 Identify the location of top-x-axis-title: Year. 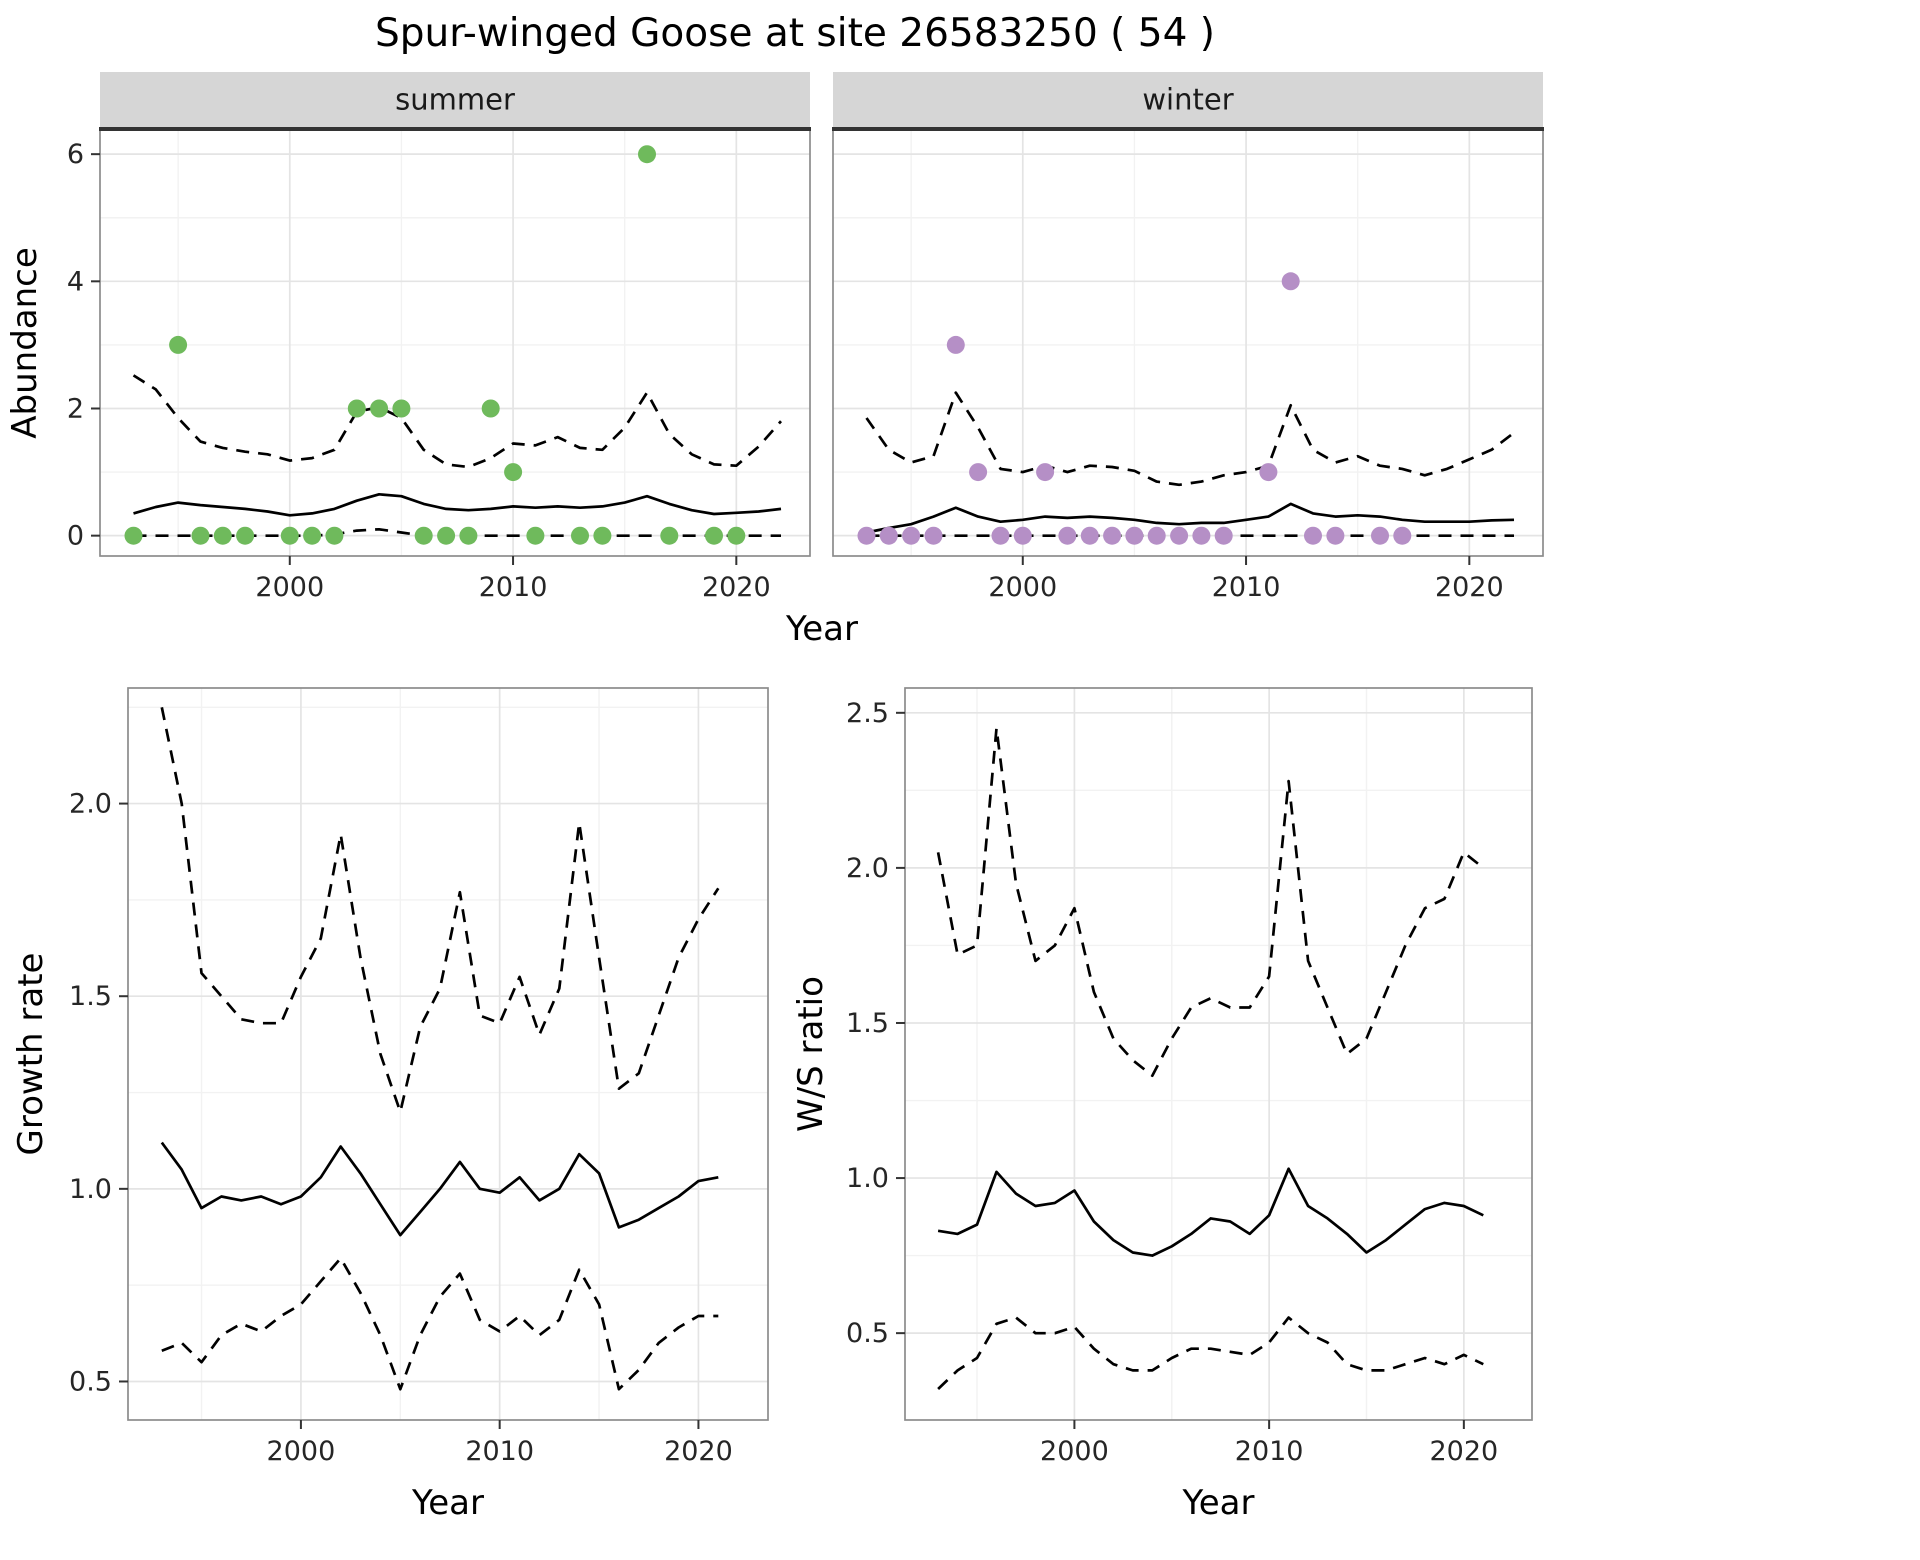
(821, 629).